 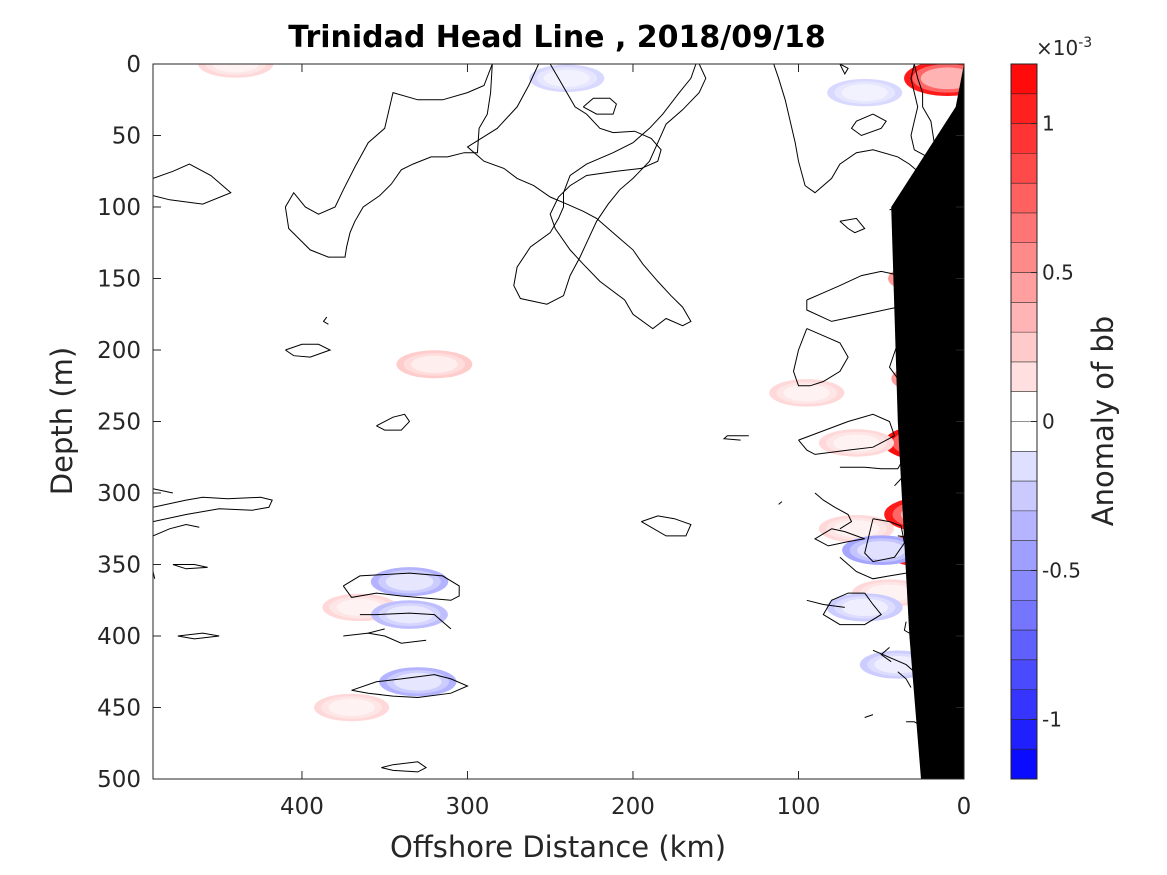 I want to click on seafloor-bathymetry, so click(x=927, y=421).